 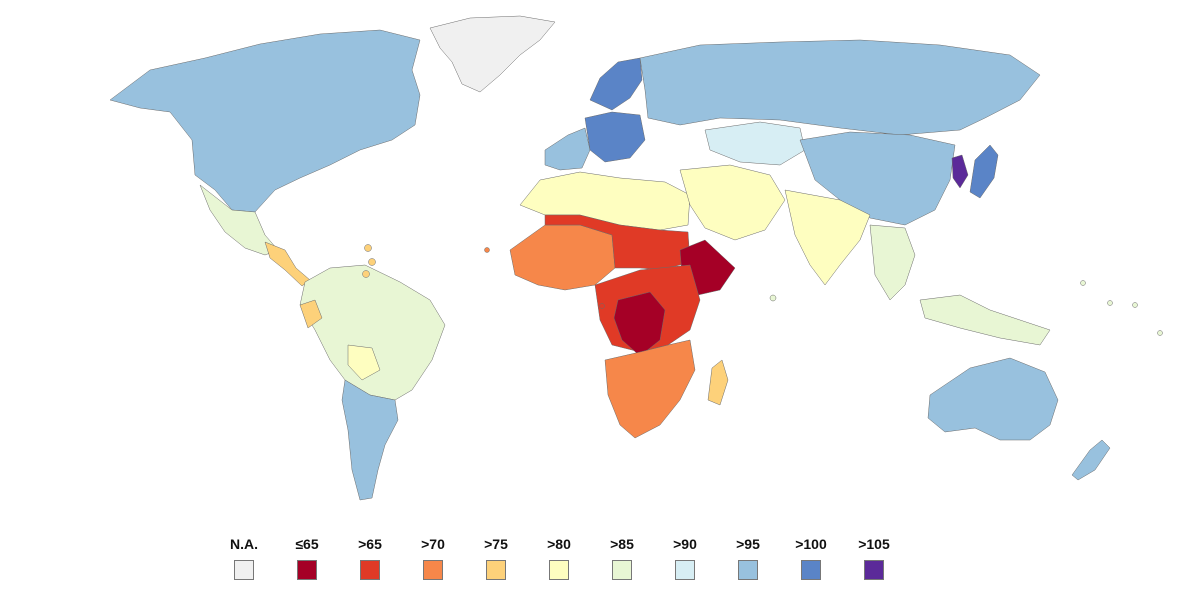 What do you see at coordinates (877, 178) in the screenshot?
I see `region-china` at bounding box center [877, 178].